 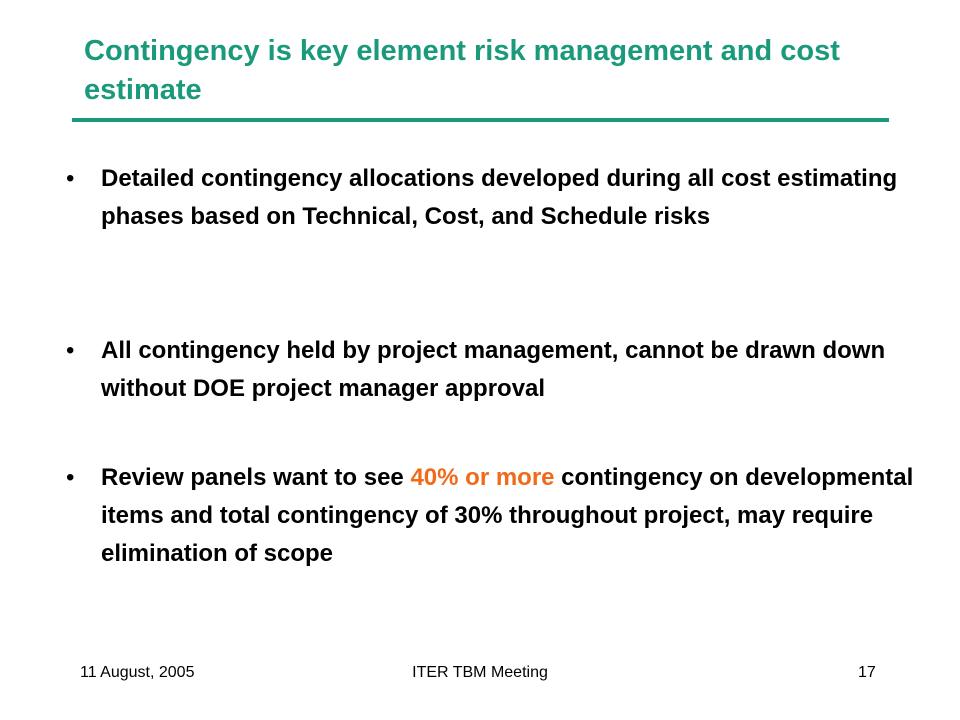 I want to click on footer-page-number: 17, so click(x=867, y=672).